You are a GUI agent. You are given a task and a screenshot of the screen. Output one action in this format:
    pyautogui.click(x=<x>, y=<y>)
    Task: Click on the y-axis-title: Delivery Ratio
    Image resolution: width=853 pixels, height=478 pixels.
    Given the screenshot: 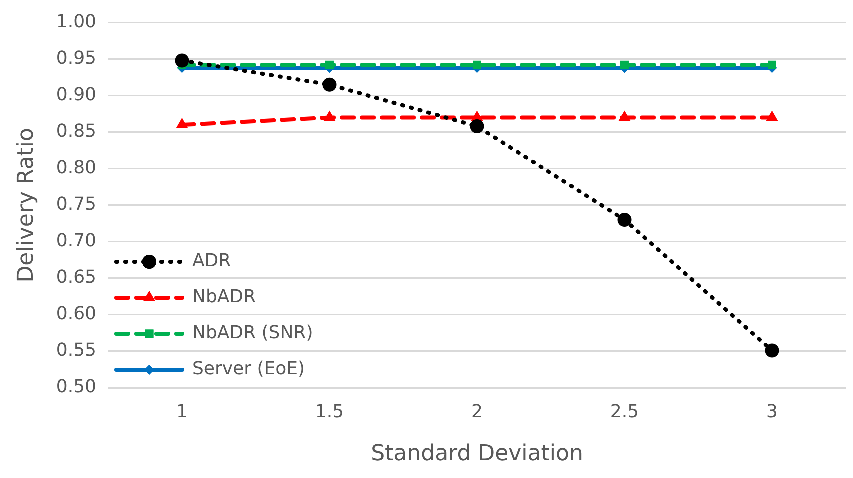 What is the action you would take?
    pyautogui.click(x=26, y=205)
    